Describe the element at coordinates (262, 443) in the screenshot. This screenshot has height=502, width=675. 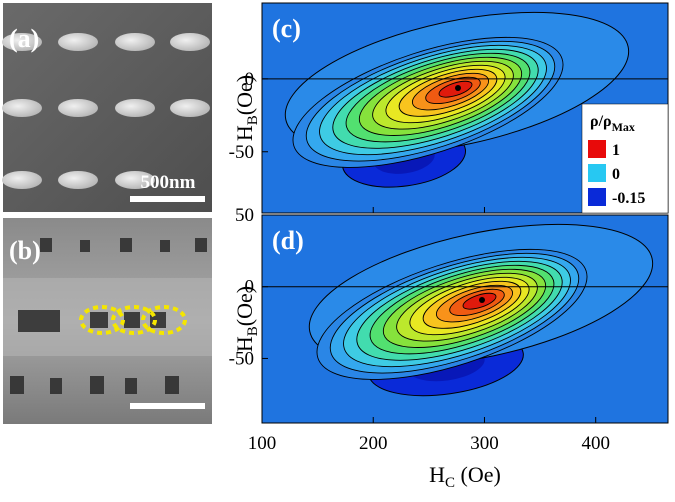
I see `x-tick-label: 100` at that location.